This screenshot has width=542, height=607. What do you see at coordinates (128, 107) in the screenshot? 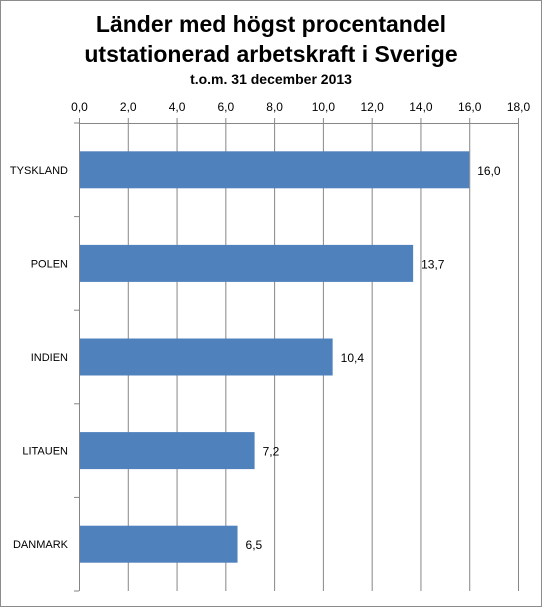
I see `x-tick-label: 2,0` at bounding box center [128, 107].